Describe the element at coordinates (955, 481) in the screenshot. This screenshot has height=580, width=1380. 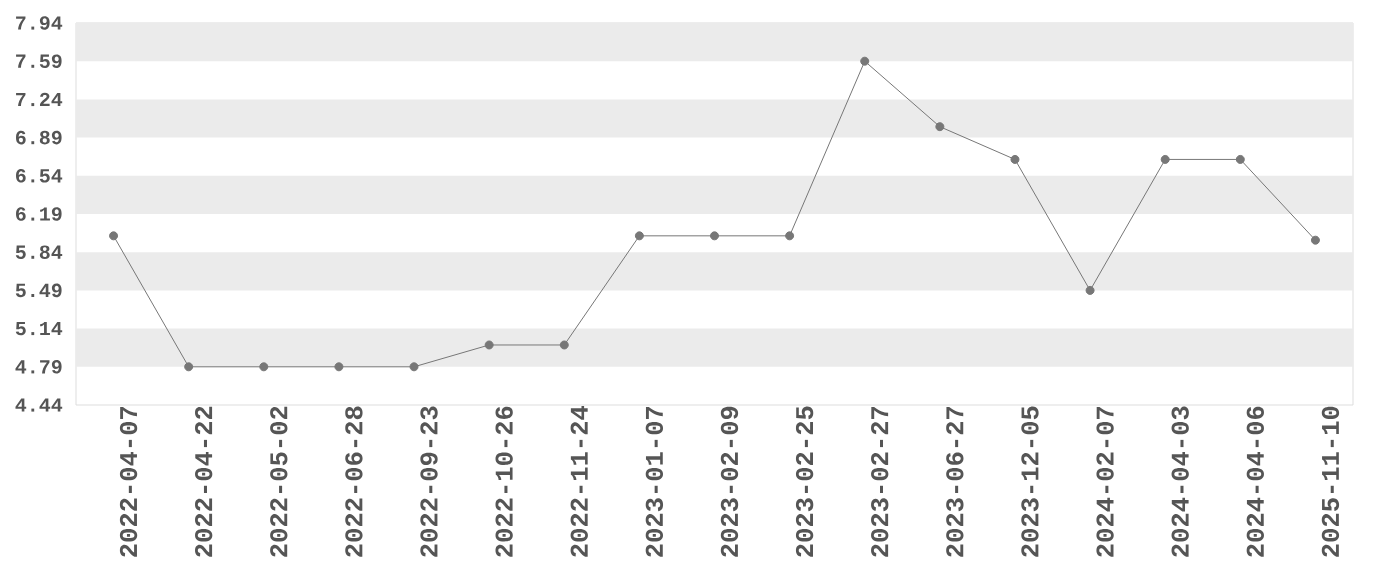
I see `x-tick-label: 2023-06-27` at that location.